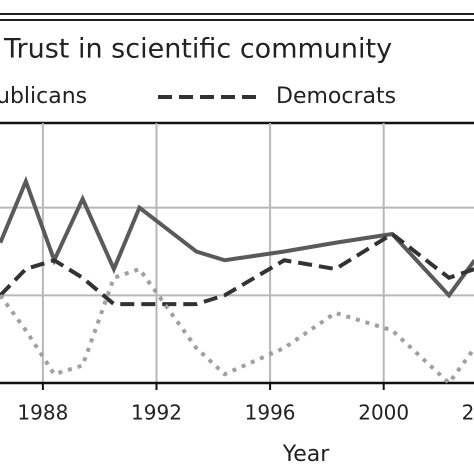 This screenshot has width=474, height=474. Describe the element at coordinates (383, 413) in the screenshot. I see `x-tick-label: 2000` at that location.